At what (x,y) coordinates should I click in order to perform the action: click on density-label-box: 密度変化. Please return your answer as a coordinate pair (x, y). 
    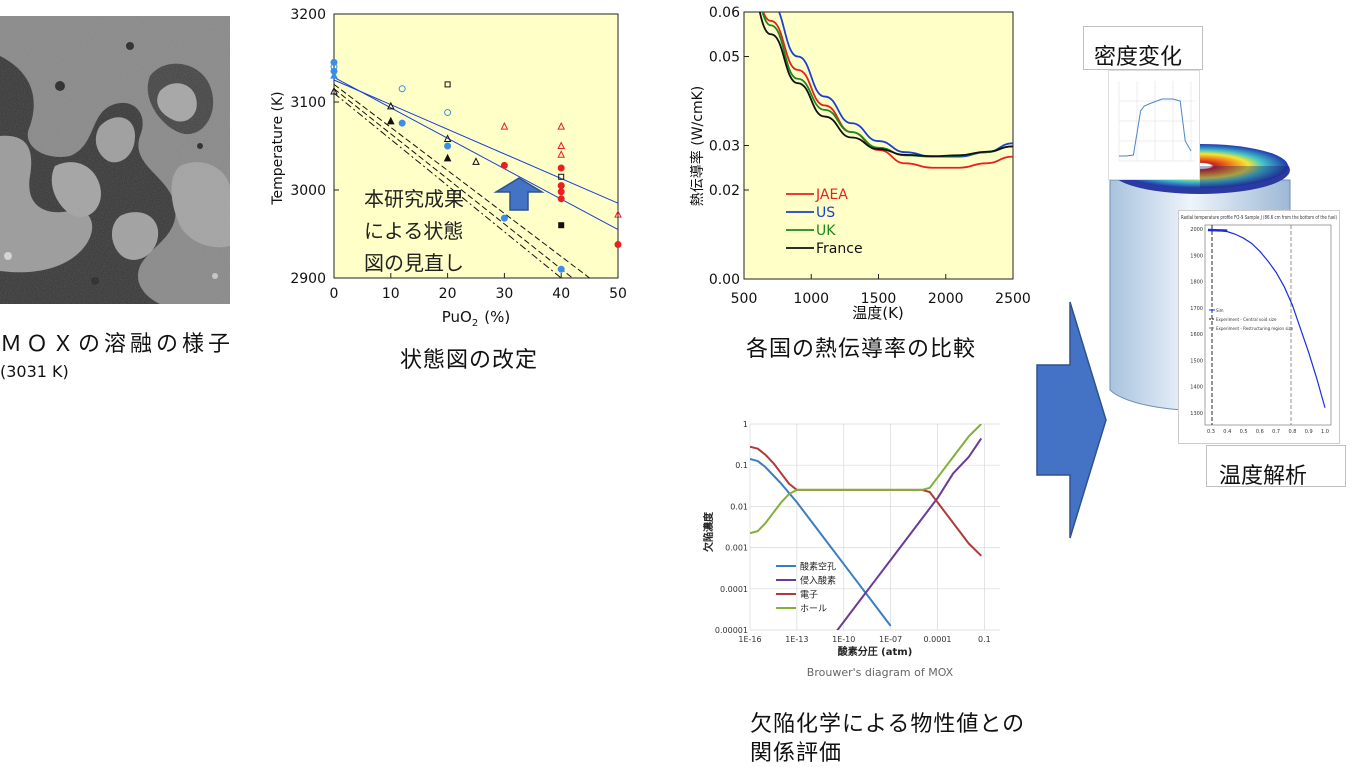
    Looking at the image, I should click on (1143, 48).